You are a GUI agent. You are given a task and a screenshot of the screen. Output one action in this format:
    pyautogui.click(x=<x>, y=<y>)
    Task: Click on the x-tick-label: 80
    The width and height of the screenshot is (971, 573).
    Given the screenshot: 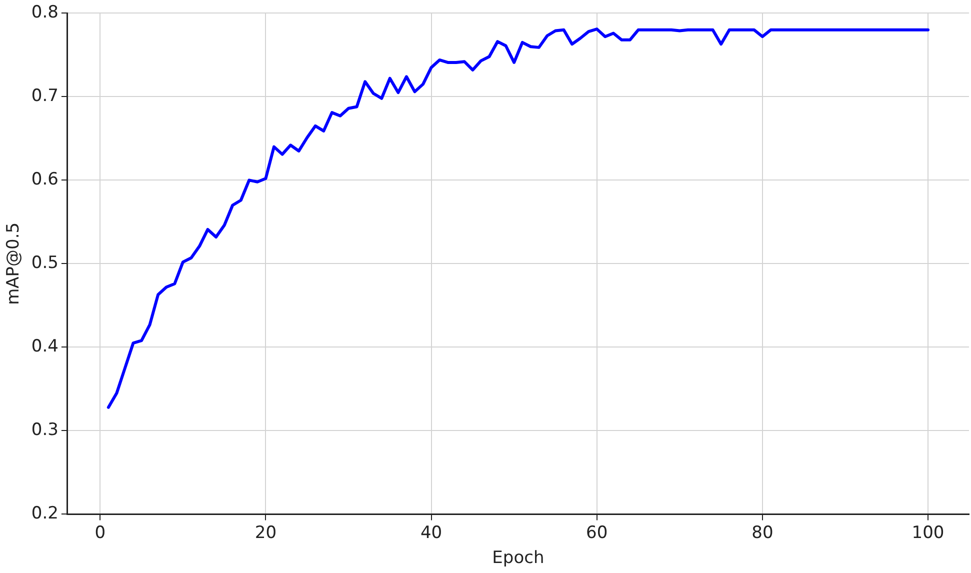 What is the action you would take?
    pyautogui.click(x=763, y=532)
    